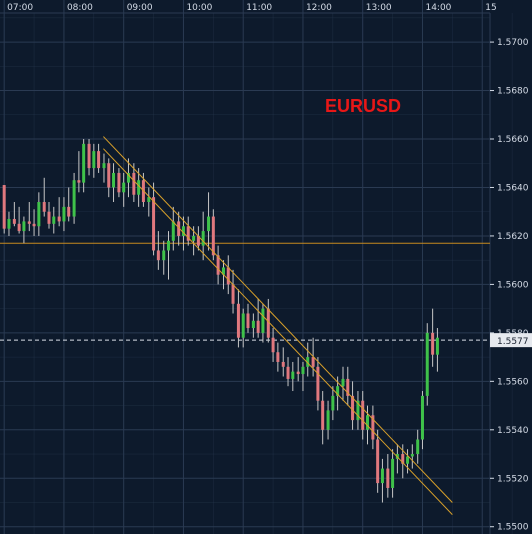 Image resolution: width=532 pixels, height=534 pixels. Describe the element at coordinates (513, 528) in the screenshot. I see `y-tick-label: 1.5500` at that location.